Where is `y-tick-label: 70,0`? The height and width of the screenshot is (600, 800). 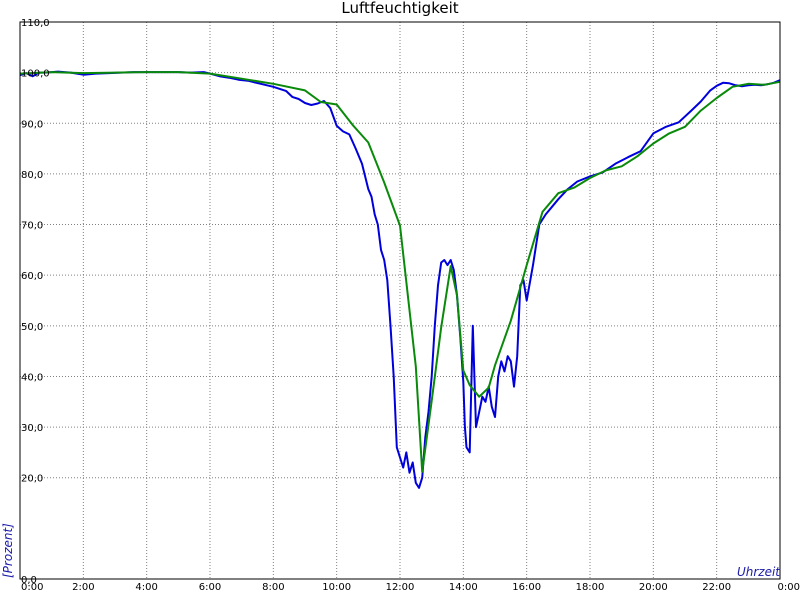
y-tick-label: 70,0 is located at coordinates (32, 226).